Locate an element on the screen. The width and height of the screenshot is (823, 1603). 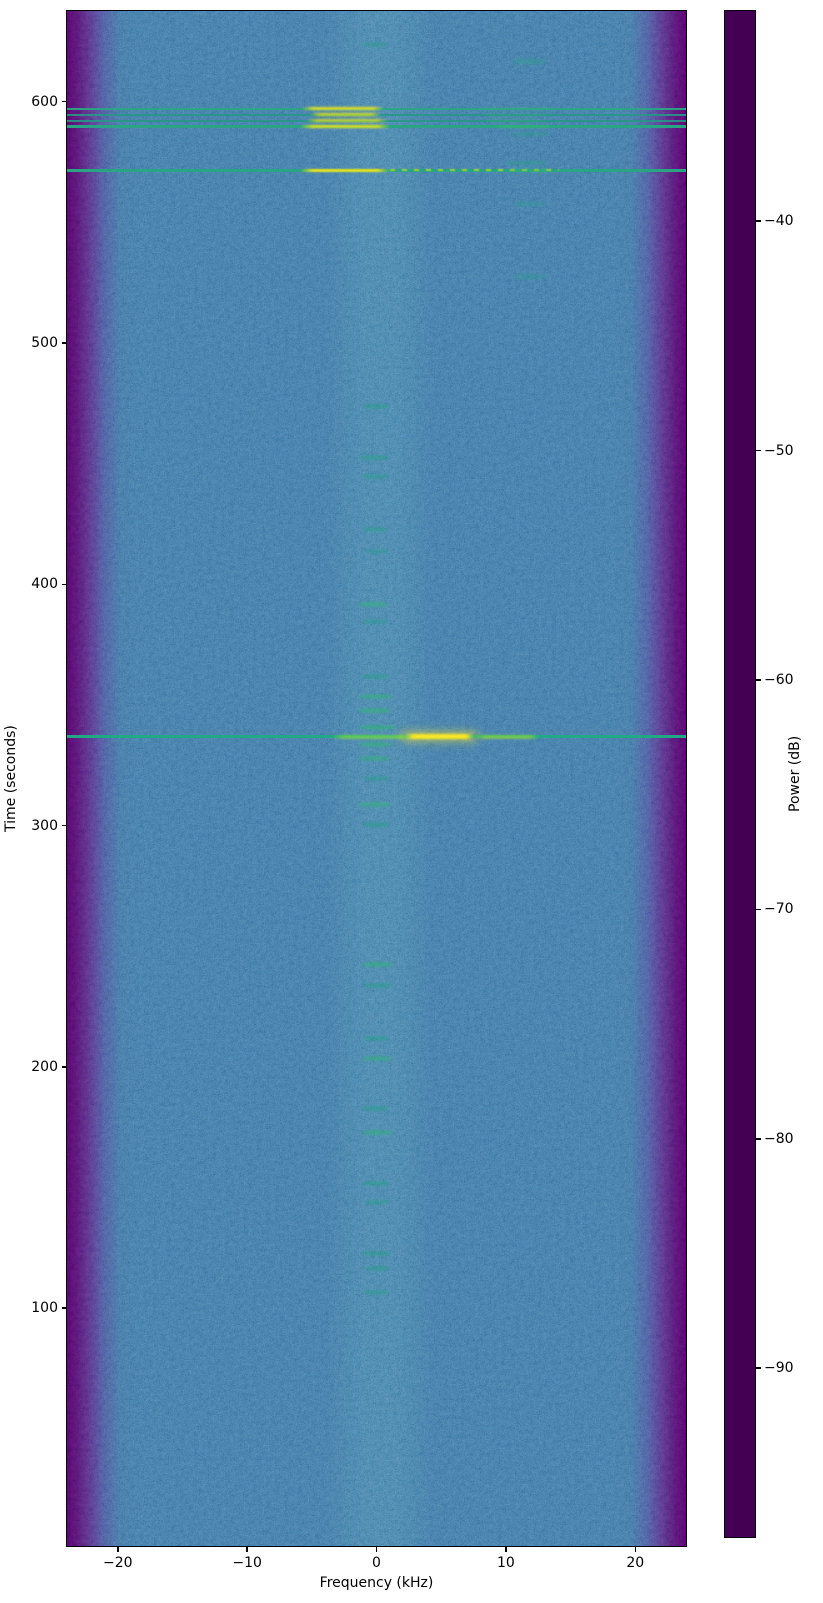
colorbar-tick-label: −50 is located at coordinates (779, 450).